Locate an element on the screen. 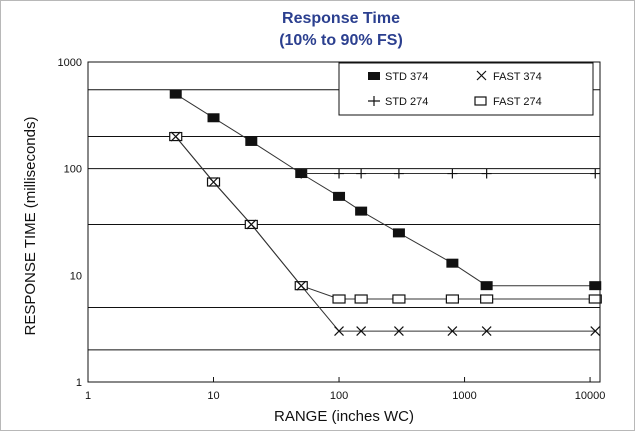  x-tick-label: 1000 is located at coordinates (464, 396).